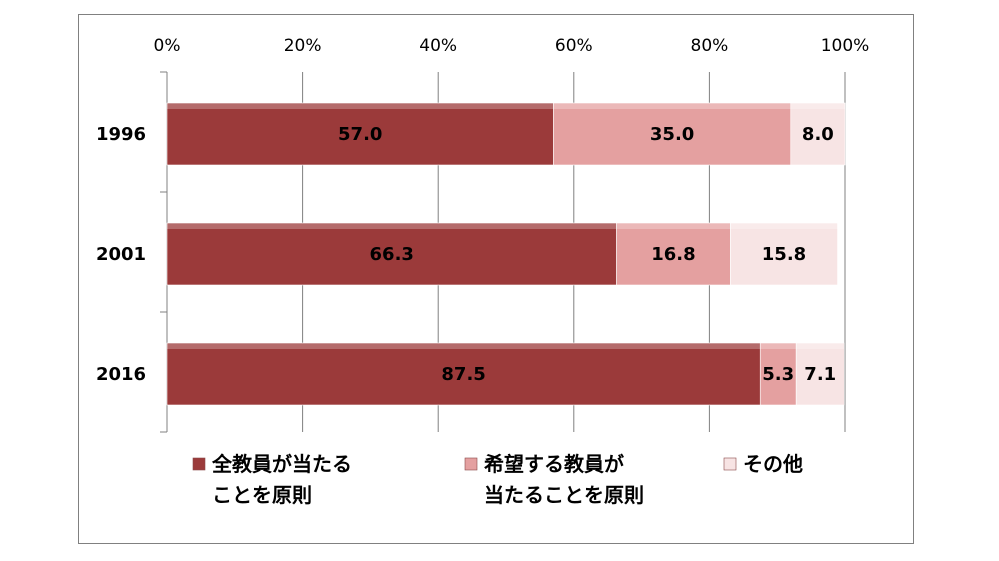 Image resolution: width=999 pixels, height=561 pixels. I want to click on data-label: 8.0, so click(818, 134).